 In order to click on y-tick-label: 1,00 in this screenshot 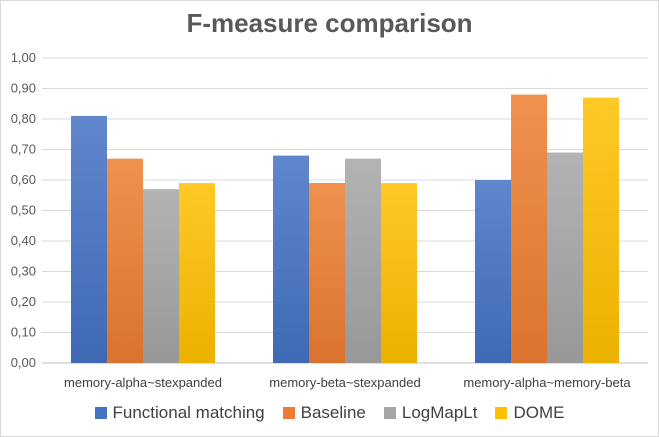, I will do `click(23, 57)`.